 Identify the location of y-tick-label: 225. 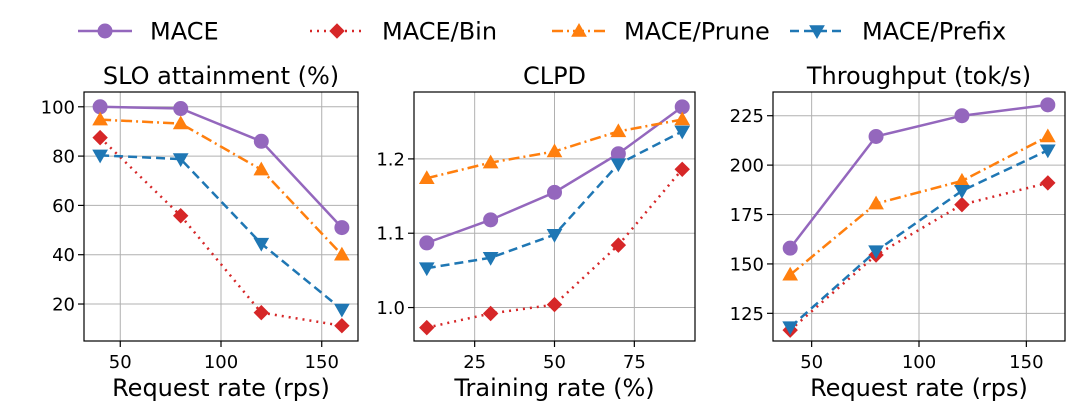
(747, 116).